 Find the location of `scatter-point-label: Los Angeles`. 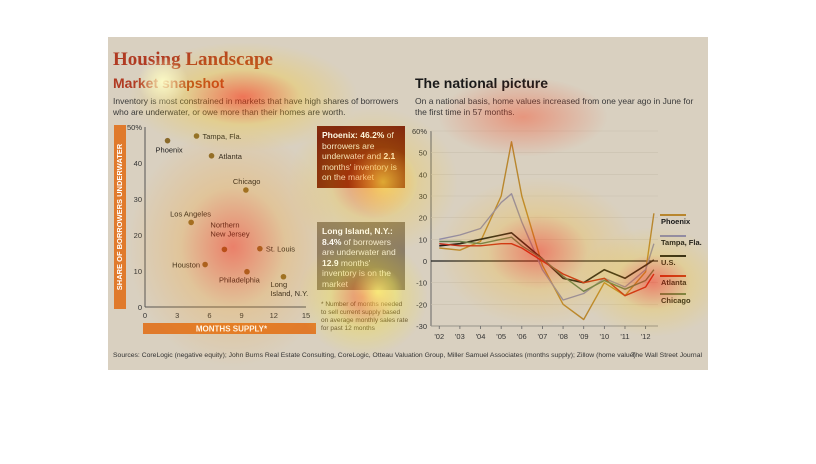

scatter-point-label: Los Angeles is located at coordinates (190, 213).